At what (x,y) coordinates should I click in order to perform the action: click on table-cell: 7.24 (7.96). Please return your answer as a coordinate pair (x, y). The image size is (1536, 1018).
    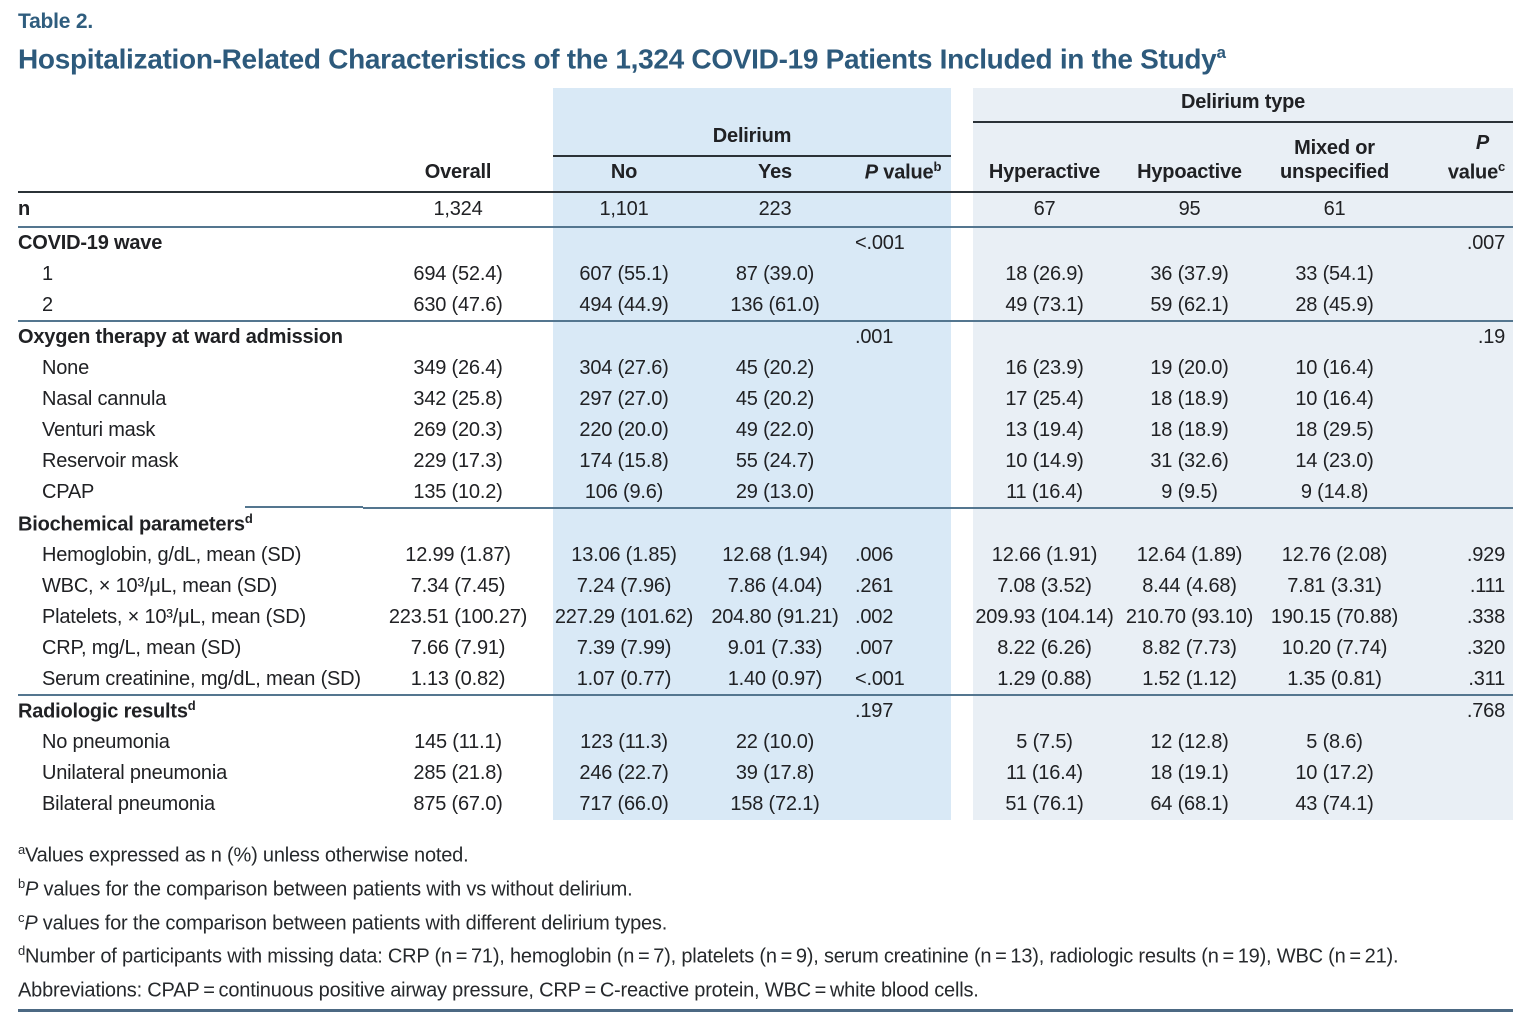
    Looking at the image, I should click on (624, 587).